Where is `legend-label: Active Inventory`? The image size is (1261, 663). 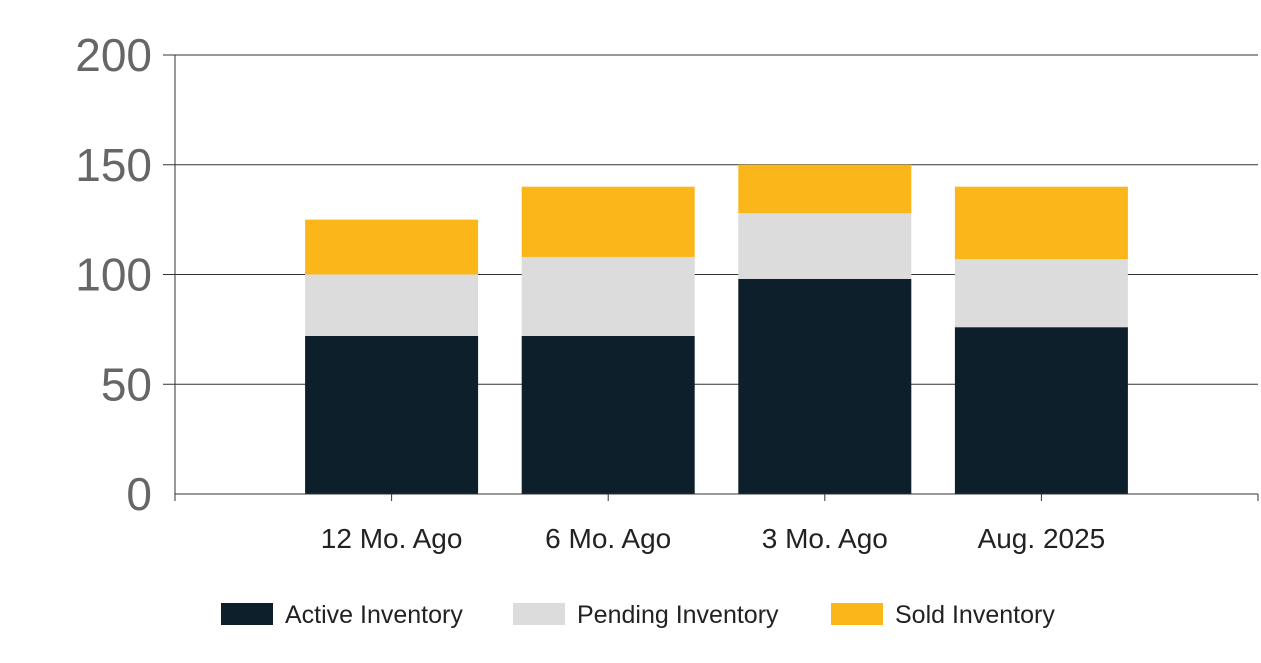 legend-label: Active Inventory is located at coordinates (374, 615).